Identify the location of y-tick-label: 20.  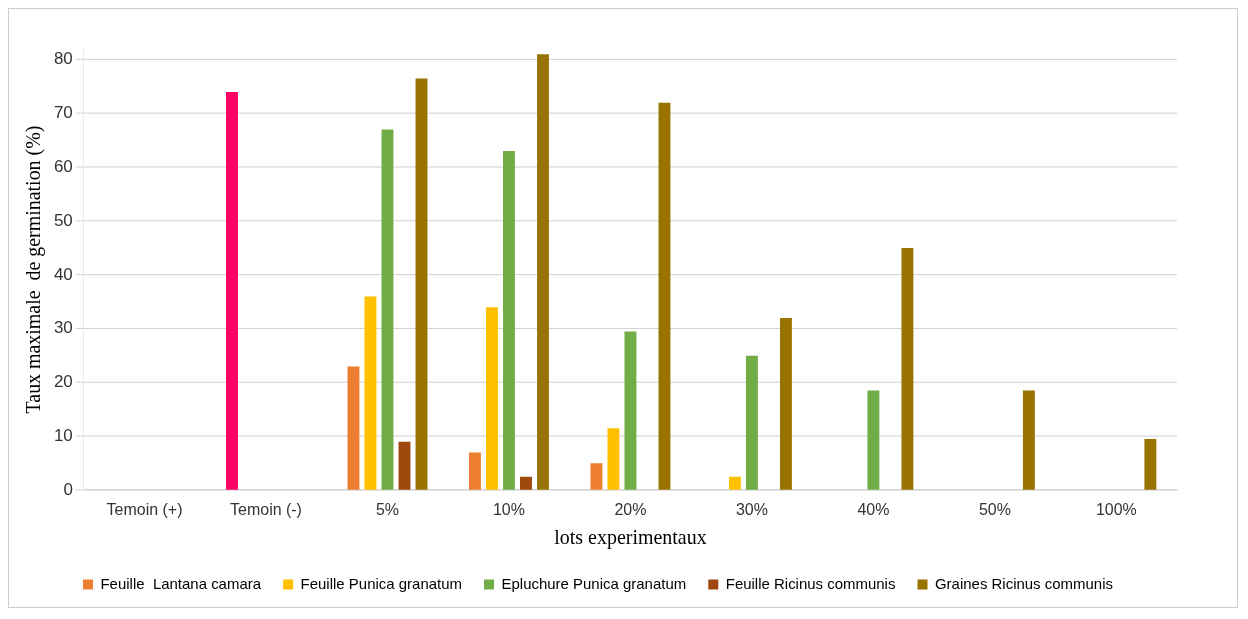
(63, 382).